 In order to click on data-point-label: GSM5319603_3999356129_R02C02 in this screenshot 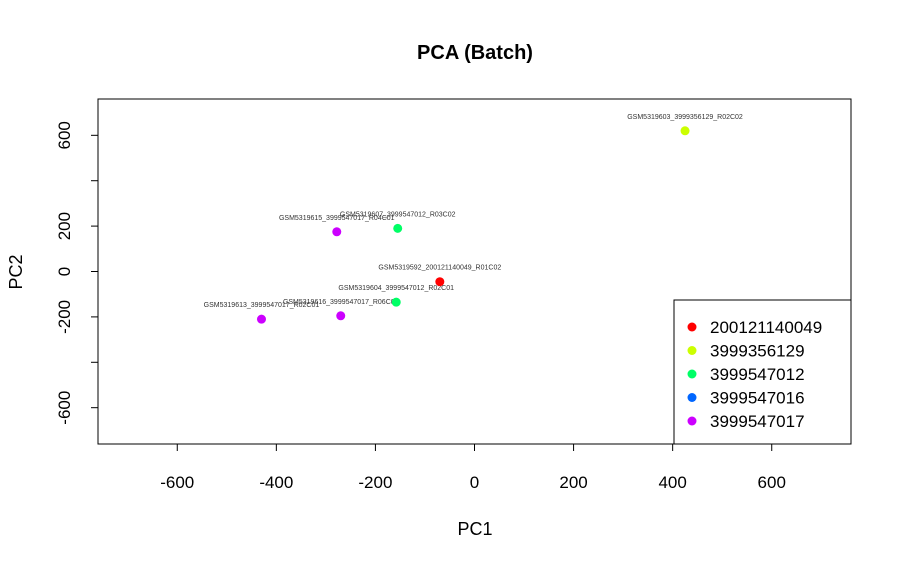, I will do `click(685, 117)`.